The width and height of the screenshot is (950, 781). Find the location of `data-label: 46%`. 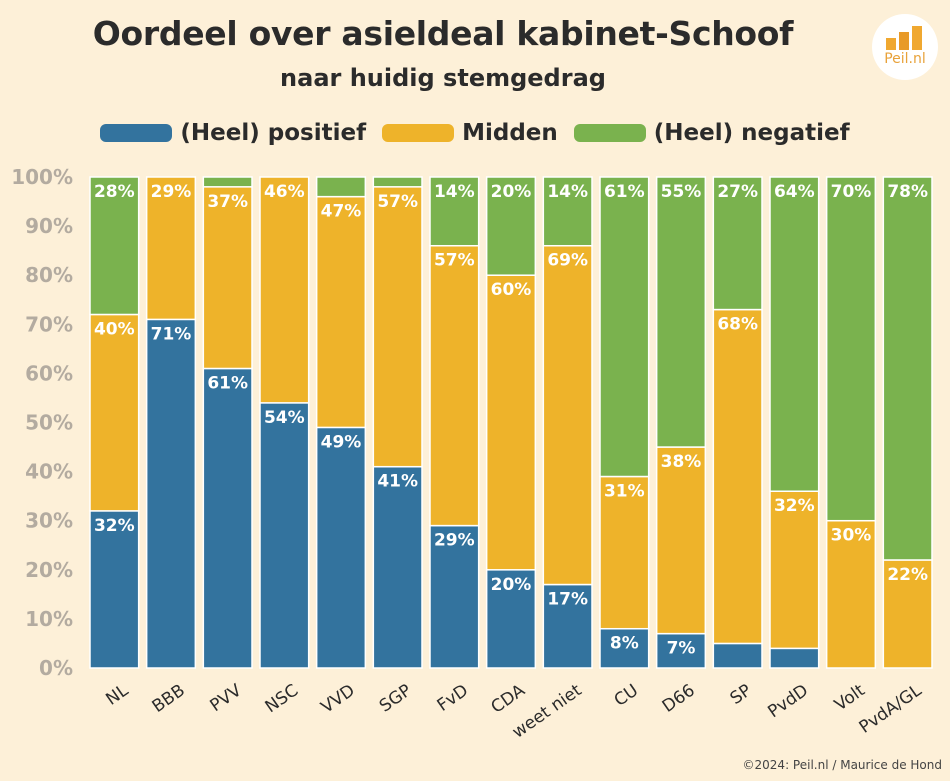

data-label: 46% is located at coordinates (284, 192).